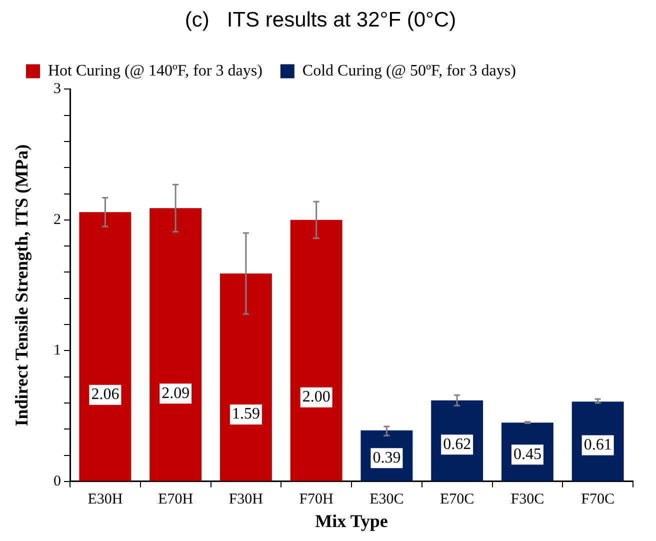  What do you see at coordinates (57, 481) in the screenshot?
I see `y-tick-label: 0` at bounding box center [57, 481].